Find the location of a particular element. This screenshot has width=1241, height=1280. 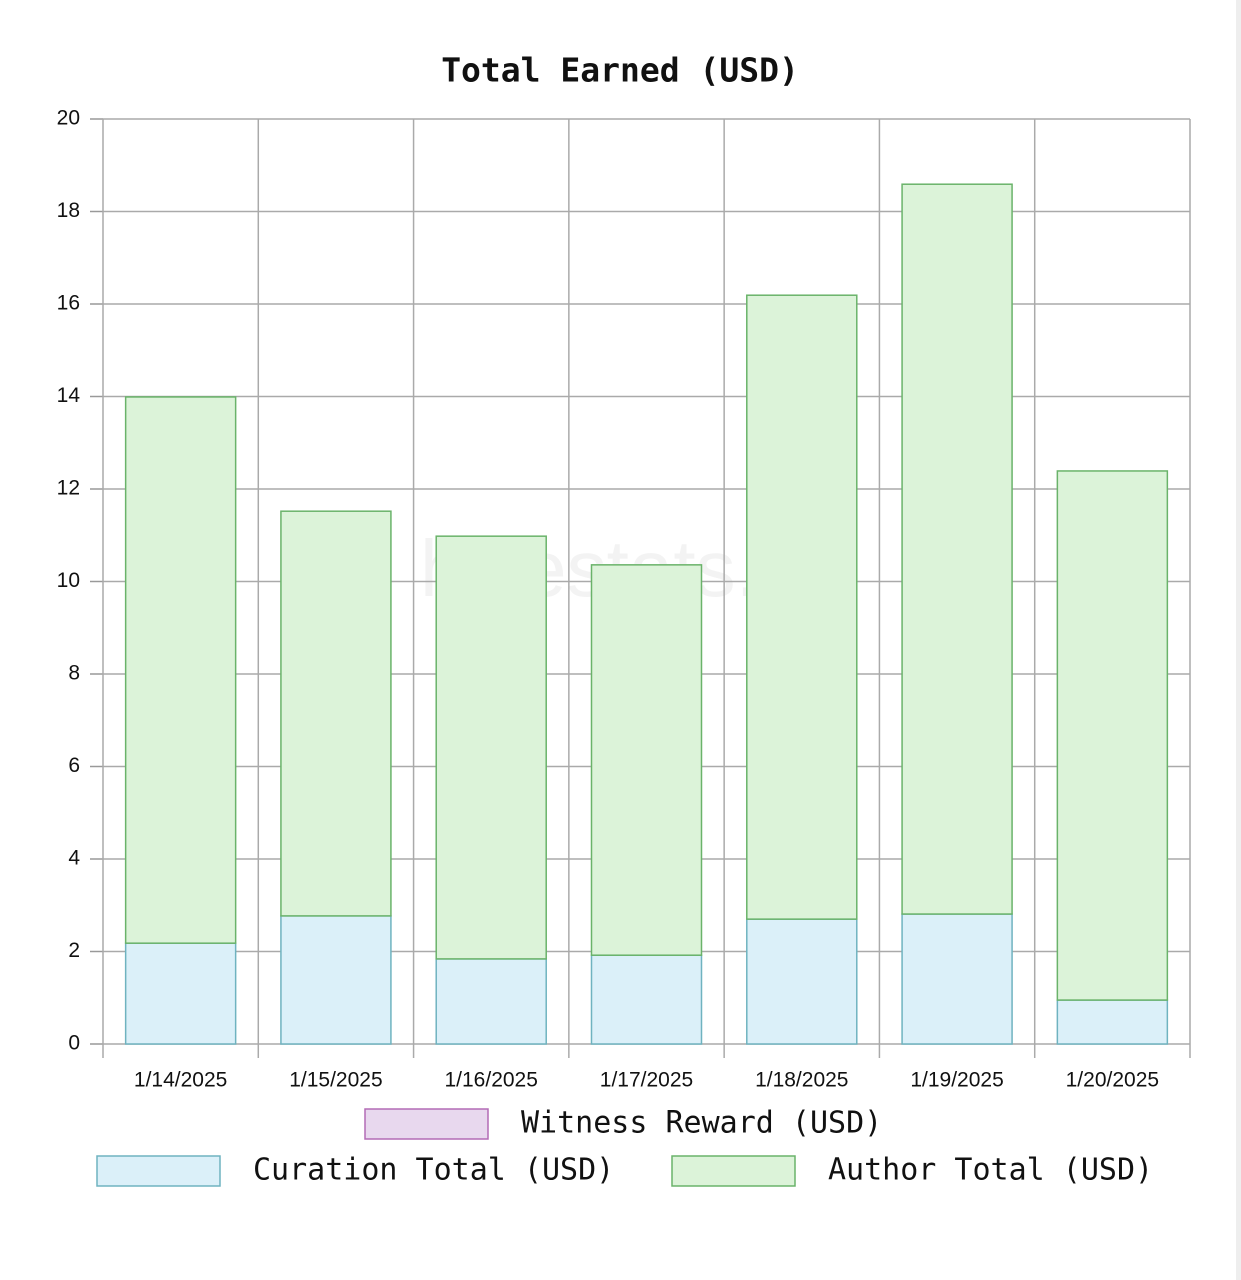

y-tick-label: 20 is located at coordinates (68, 118).